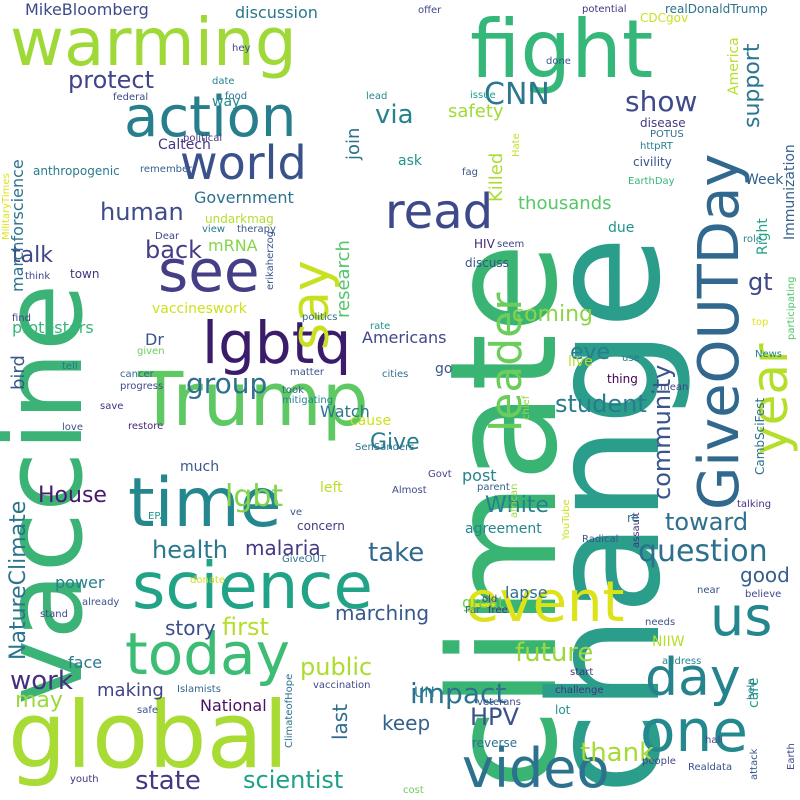  I want to click on cloud-word: CDCgov, so click(664, 18).